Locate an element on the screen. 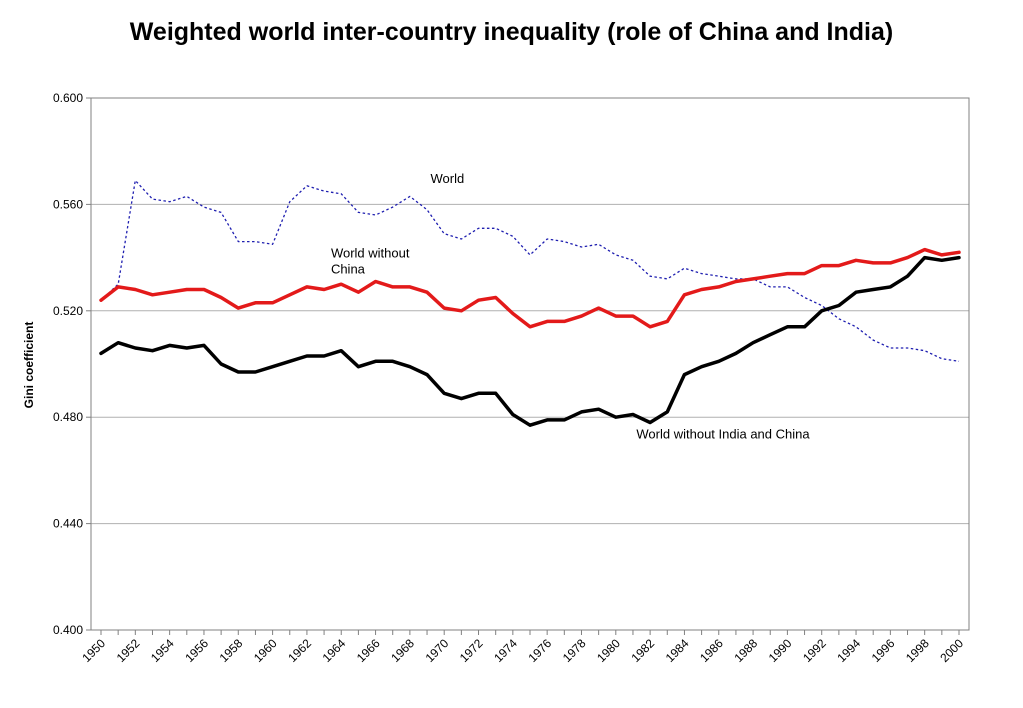  annotation-world-without-india-china: World without India and China is located at coordinates (723, 433).